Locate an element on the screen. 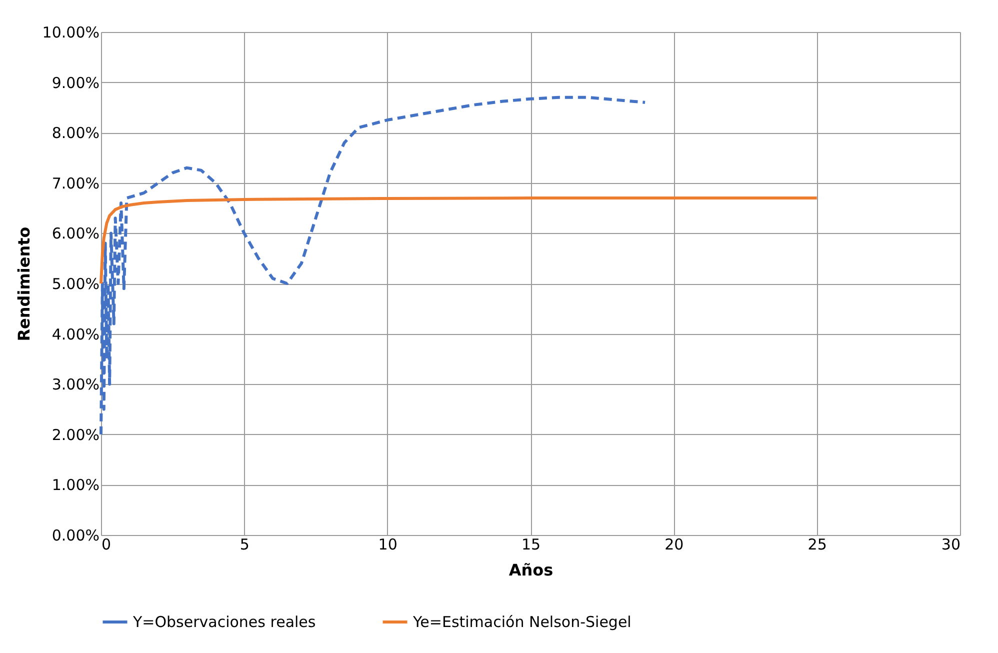  x-tick-label: 20 is located at coordinates (674, 545).